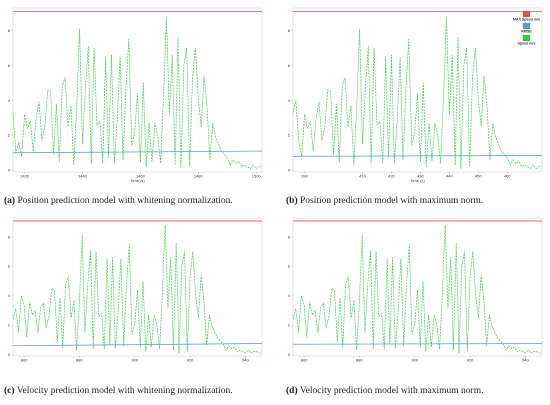 The height and width of the screenshot is (405, 550). What do you see at coordinates (527, 44) in the screenshot?
I see `legend-label: Speed m/s` at bounding box center [527, 44].